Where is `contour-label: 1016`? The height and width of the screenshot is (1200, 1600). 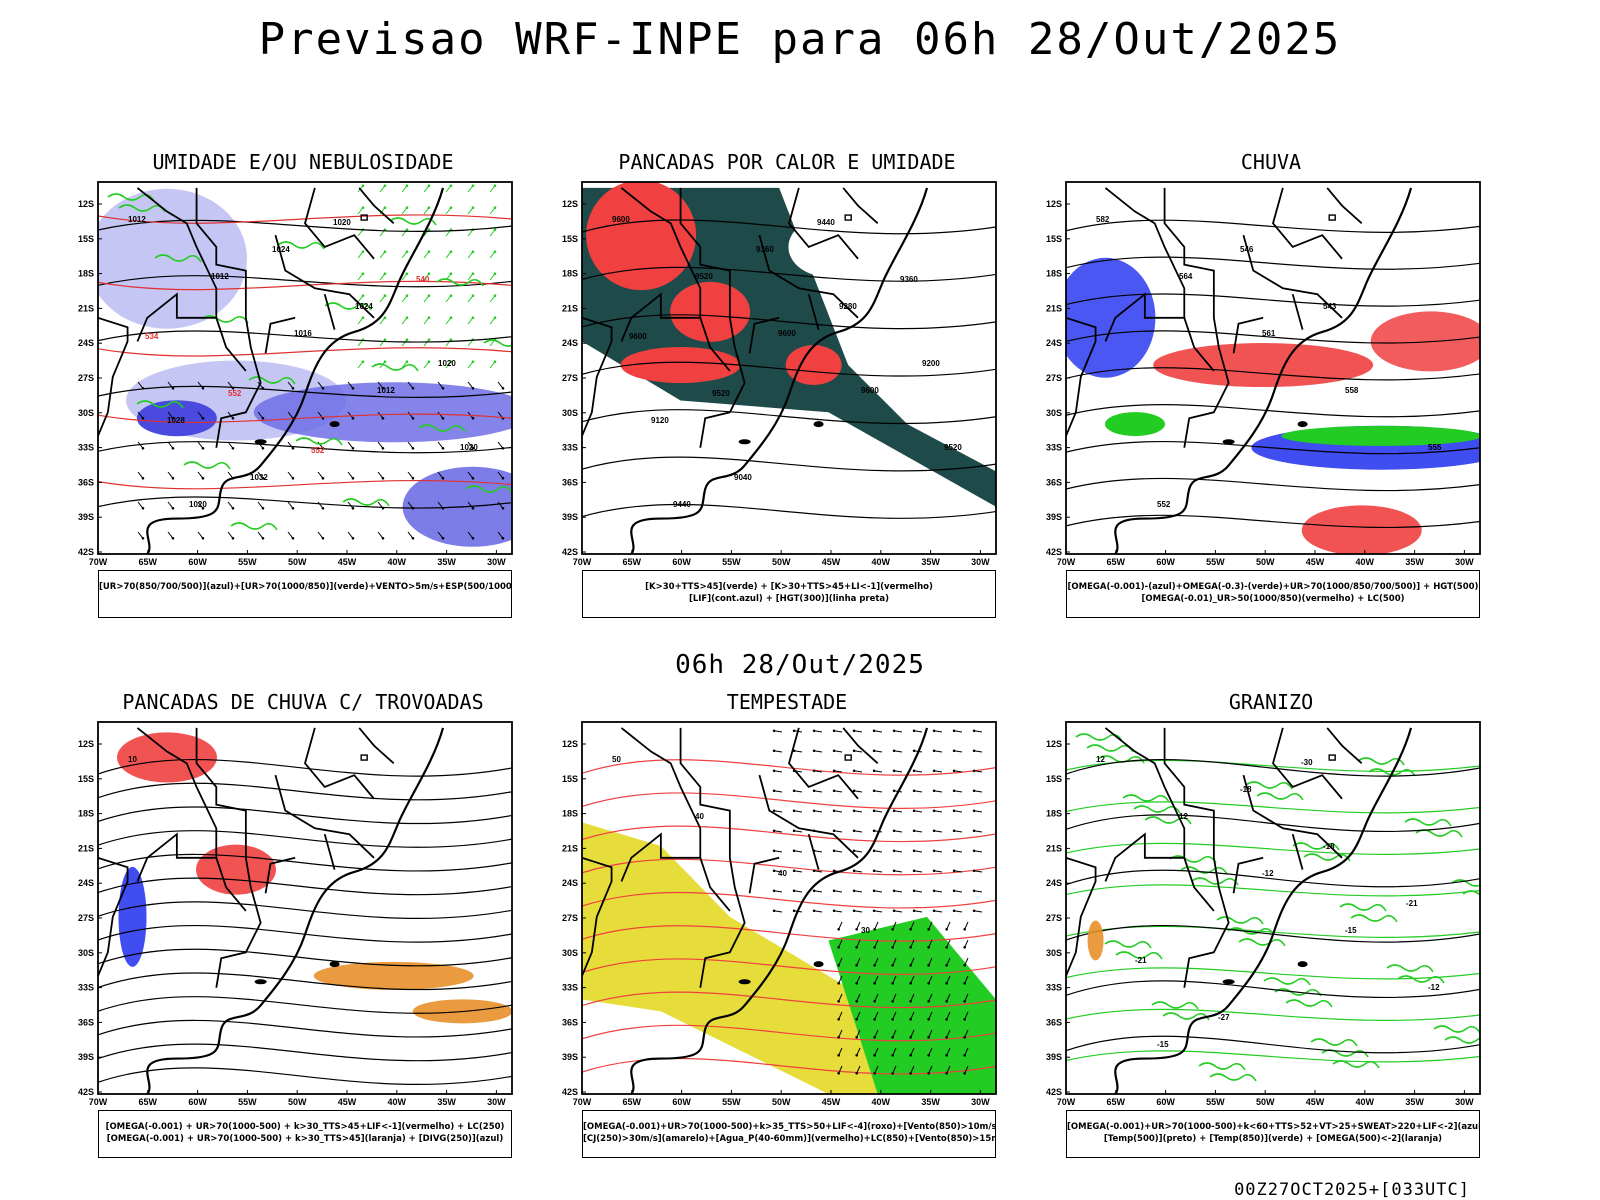 contour-label: 1016 is located at coordinates (303, 333).